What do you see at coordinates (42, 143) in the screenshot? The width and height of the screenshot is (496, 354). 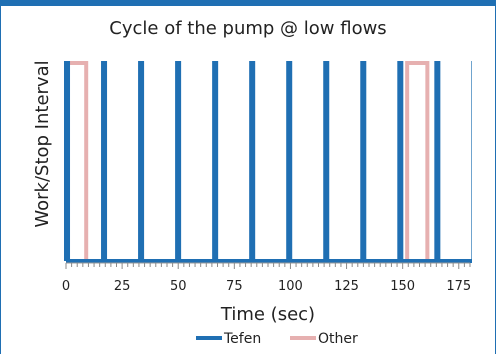 I see `y-axis-title: Work/Stop Interval` at bounding box center [42, 143].